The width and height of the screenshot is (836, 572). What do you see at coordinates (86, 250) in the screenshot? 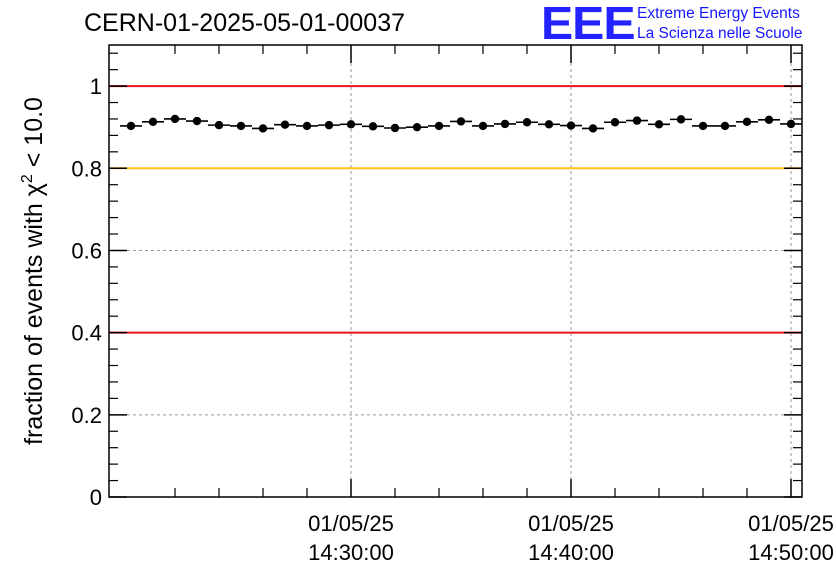
I see `y-tick-label: 0.6` at bounding box center [86, 250].